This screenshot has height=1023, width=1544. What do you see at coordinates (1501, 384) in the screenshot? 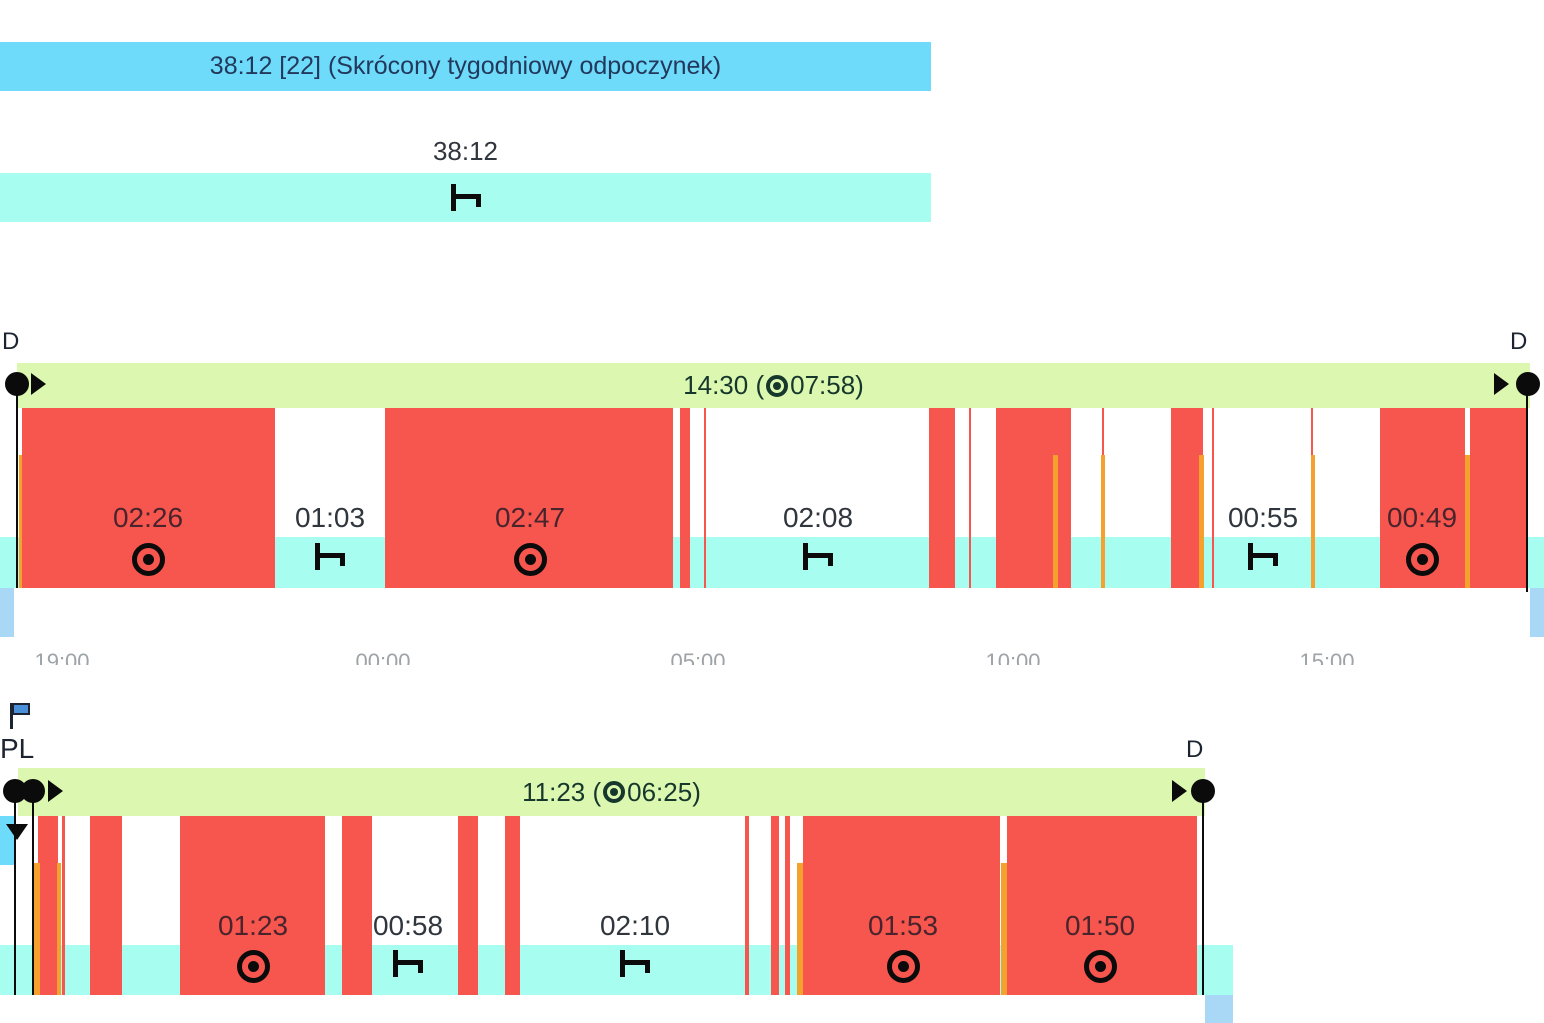
I see `day1-play-forward-icon-right` at bounding box center [1501, 384].